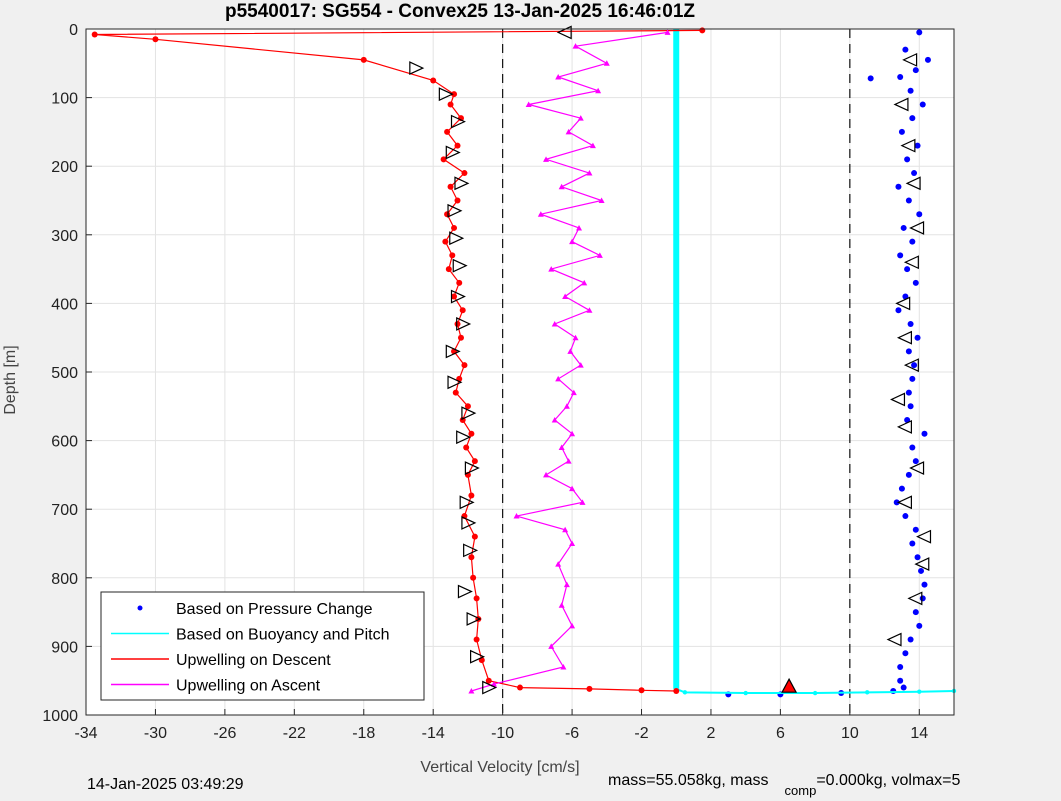 The width and height of the screenshot is (1061, 801). I want to click on y-tick-label: 200, so click(64, 167).